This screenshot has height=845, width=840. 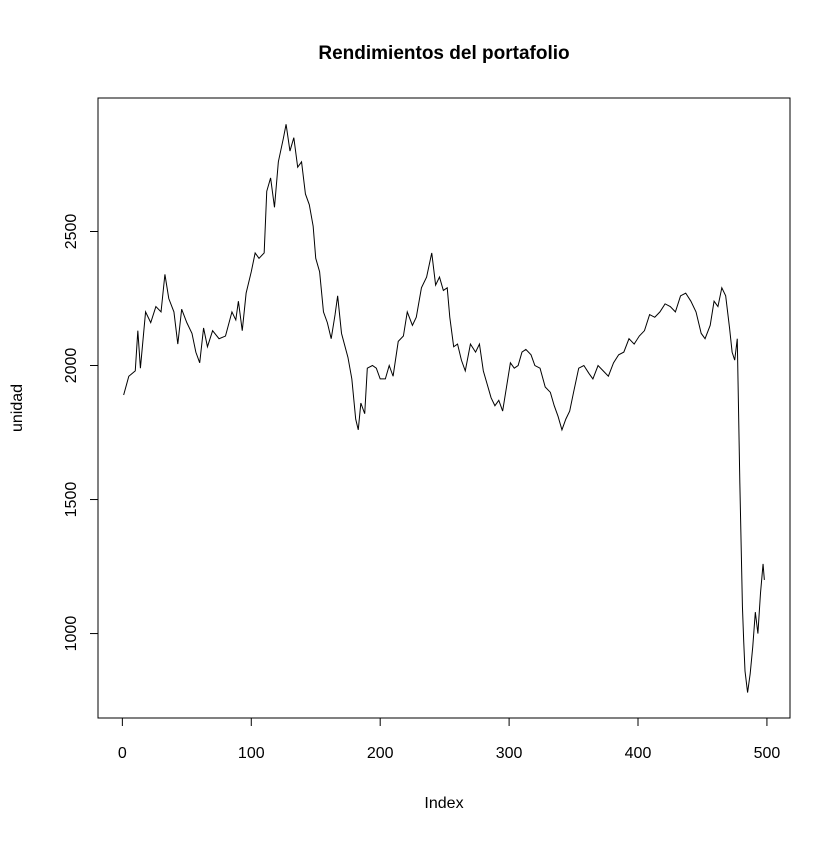 What do you see at coordinates (17, 408) in the screenshot?
I see `y-axis-label: unidad` at bounding box center [17, 408].